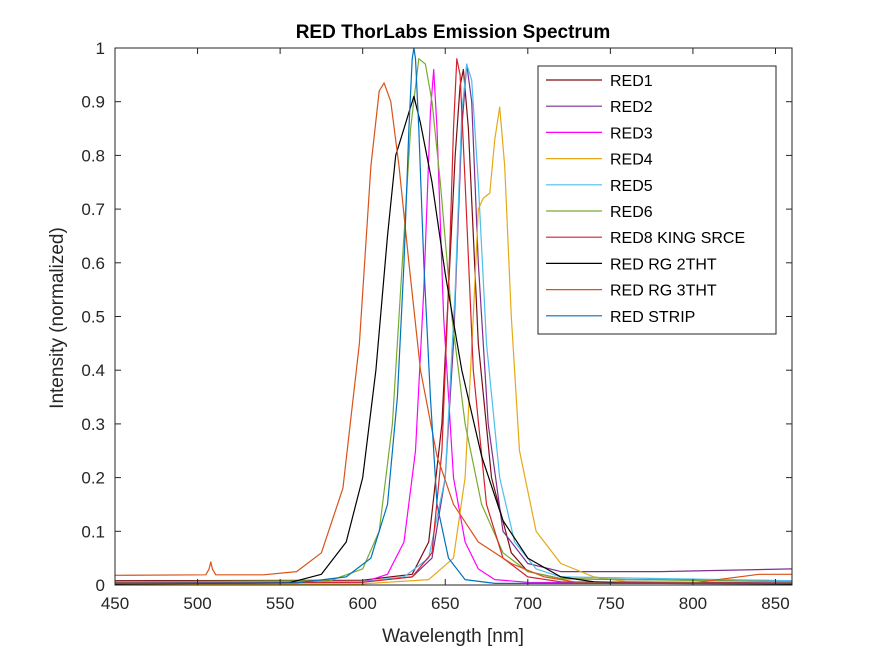 The width and height of the screenshot is (875, 656). What do you see at coordinates (631, 107) in the screenshot?
I see `legend-label-2: RED2` at bounding box center [631, 107].